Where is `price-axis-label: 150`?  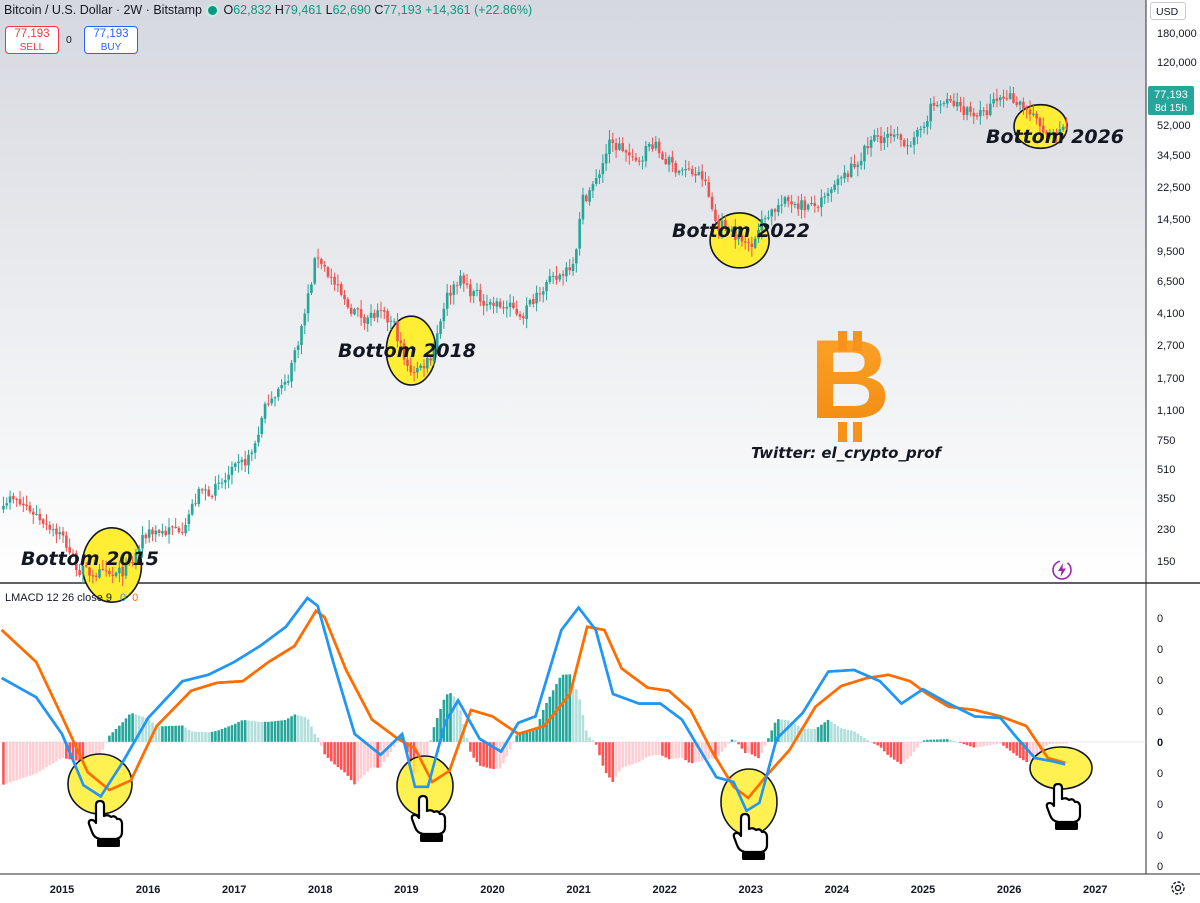
price-axis-label: 150 is located at coordinates (1166, 562).